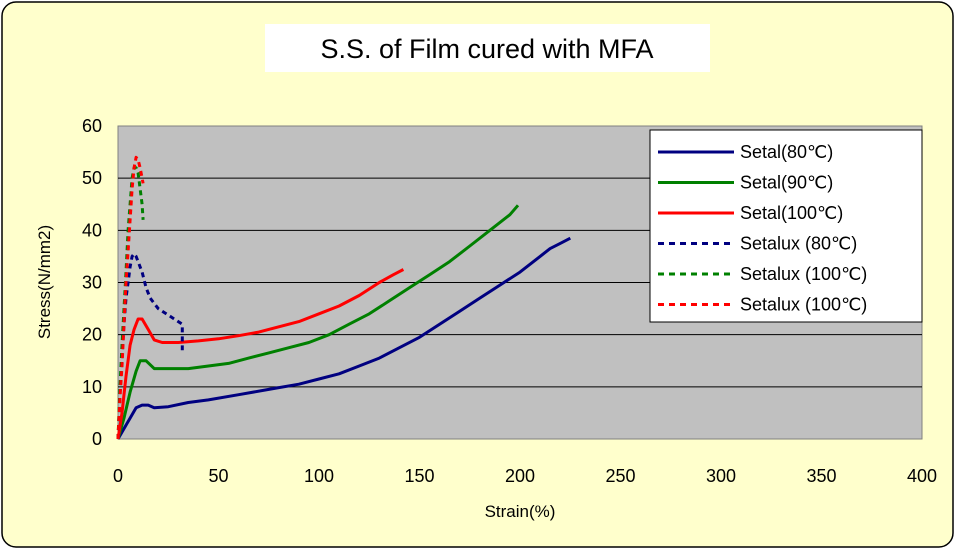  I want to click on chart-title: S.S. of Film cured with MFA, so click(486, 49).